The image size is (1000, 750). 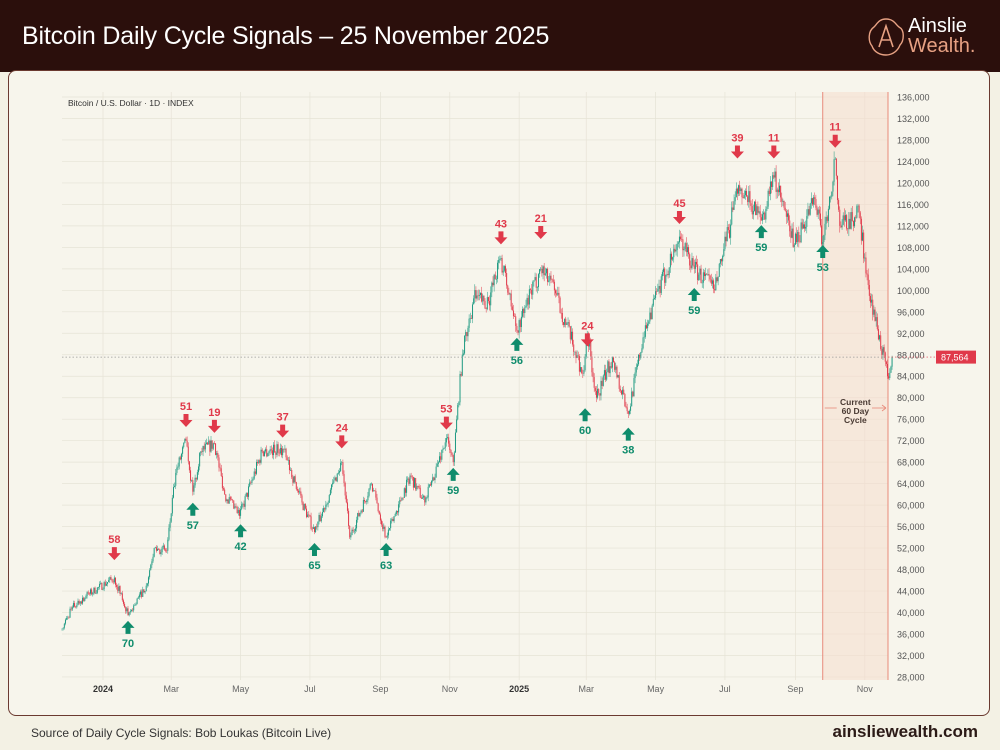 What do you see at coordinates (855, 386) in the screenshot?
I see `current-cycle-shade` at bounding box center [855, 386].